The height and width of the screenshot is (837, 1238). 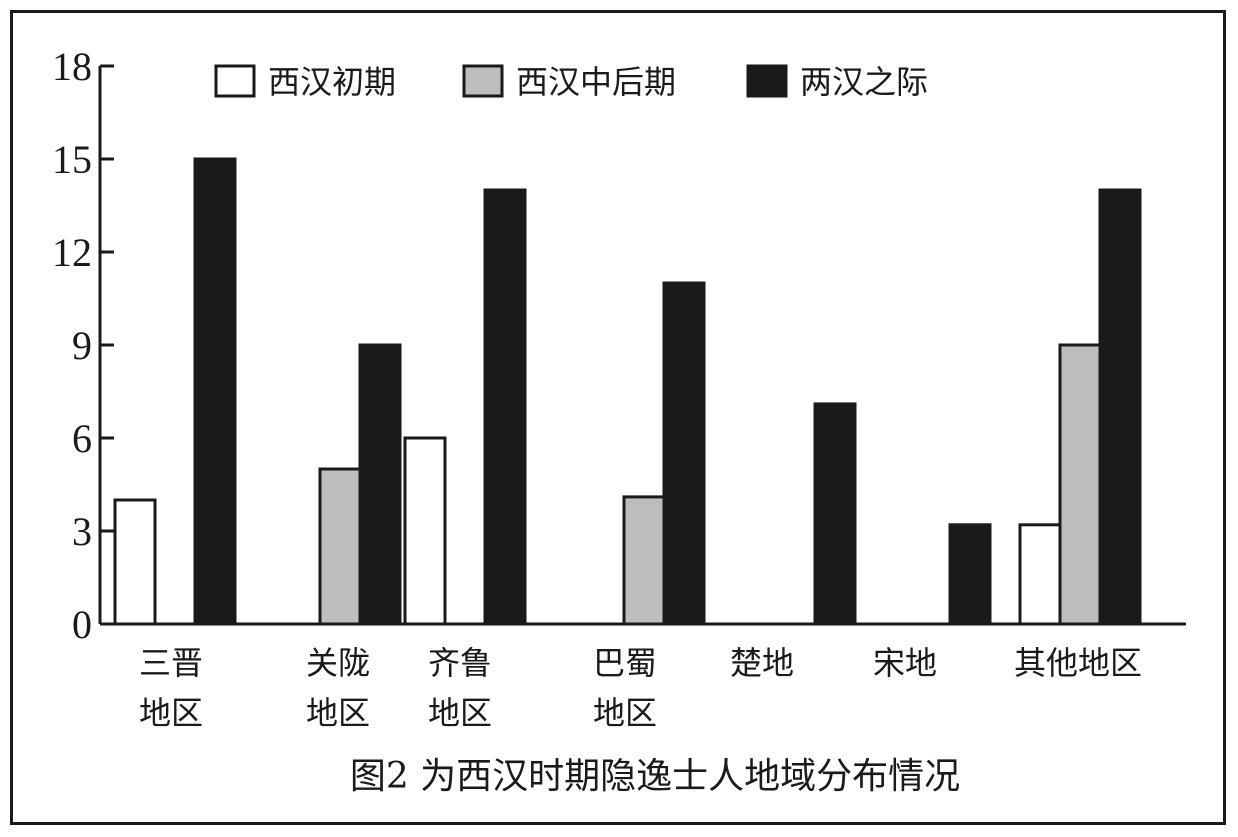 What do you see at coordinates (625, 663) in the screenshot?
I see `x-tick-label: 巴蜀` at bounding box center [625, 663].